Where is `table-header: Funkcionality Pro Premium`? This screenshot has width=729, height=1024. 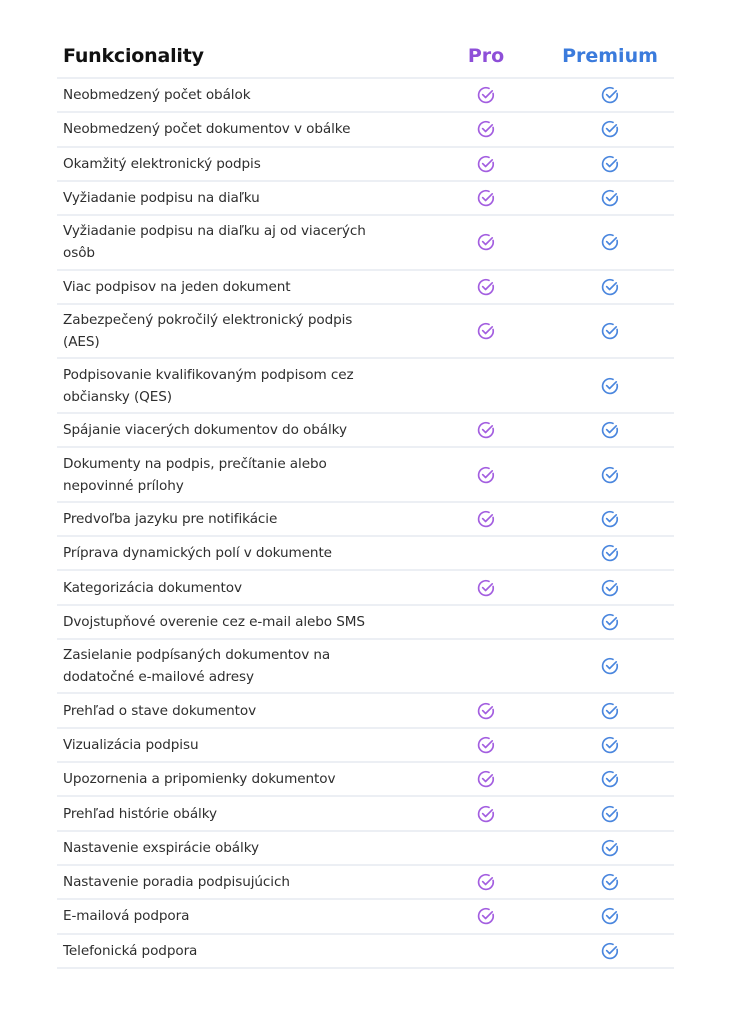 table-header: Funkcionality Pro Premium is located at coordinates (365, 56).